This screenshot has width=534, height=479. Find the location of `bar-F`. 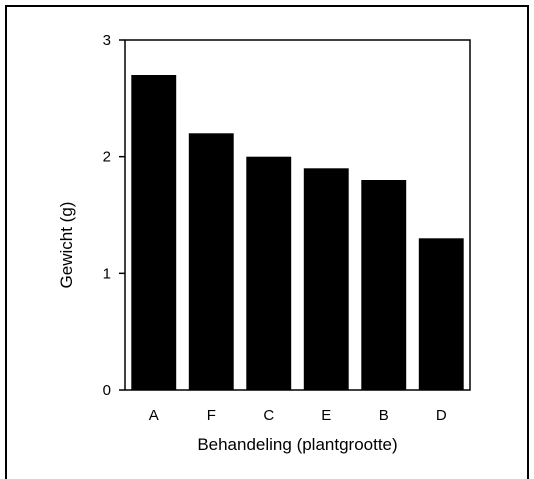

bar-F is located at coordinates (211, 262).